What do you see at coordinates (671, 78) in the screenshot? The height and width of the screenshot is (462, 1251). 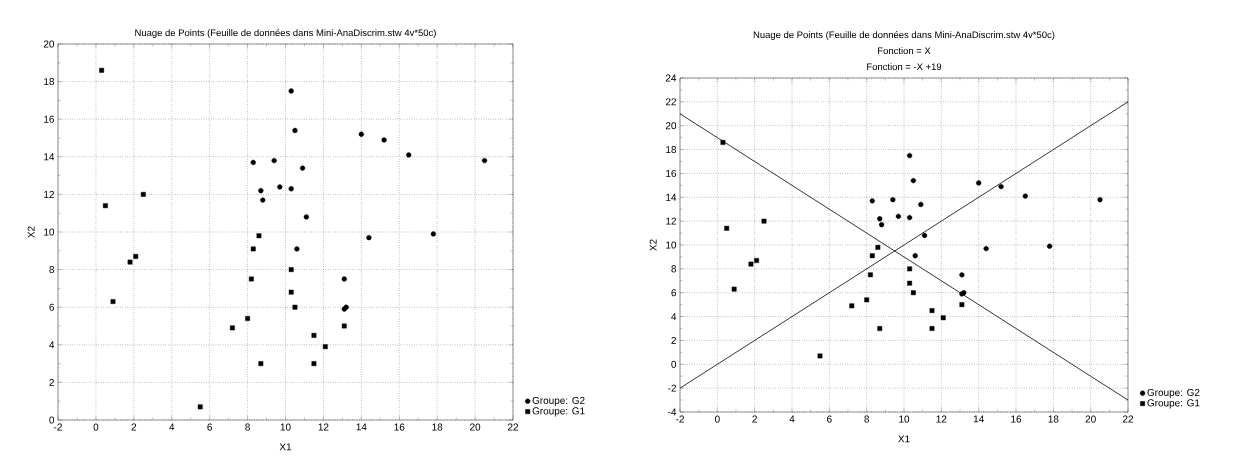 I see `y-tick-label: 24` at bounding box center [671, 78].